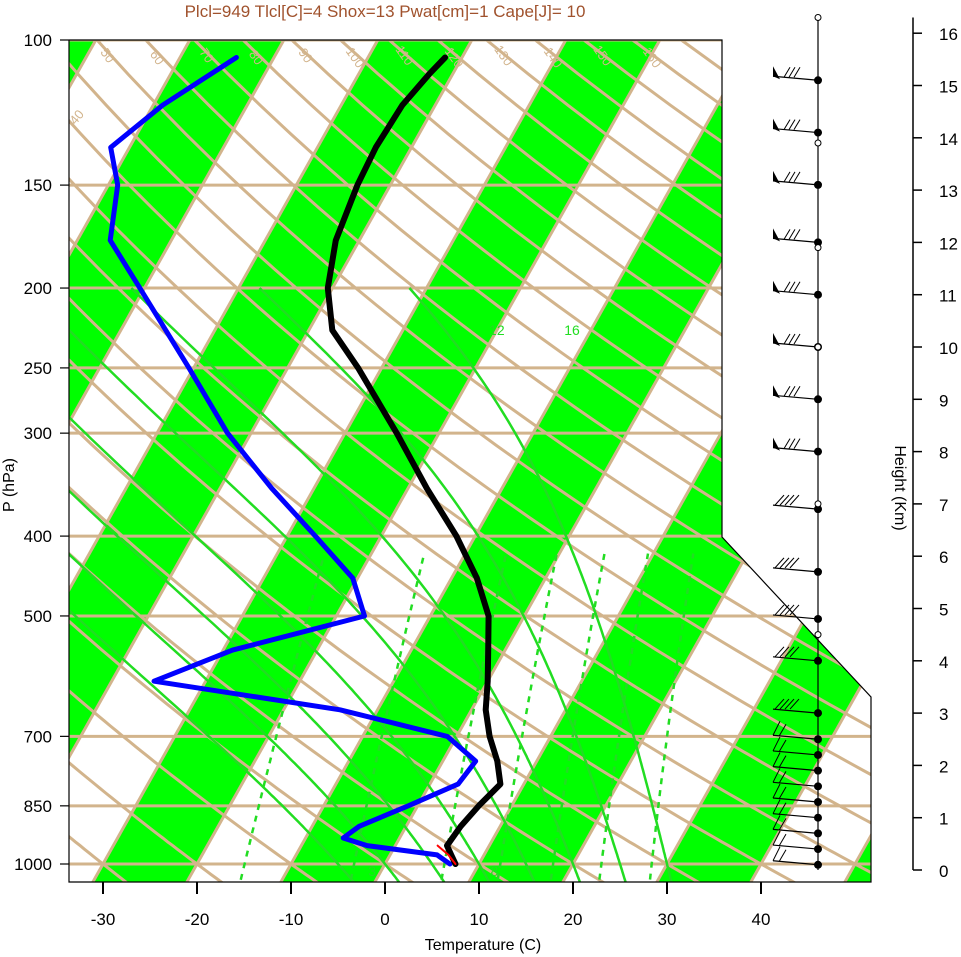 This screenshot has width=961, height=957. Describe the element at coordinates (943, 453) in the screenshot. I see `height-tick-label: 8` at that location.